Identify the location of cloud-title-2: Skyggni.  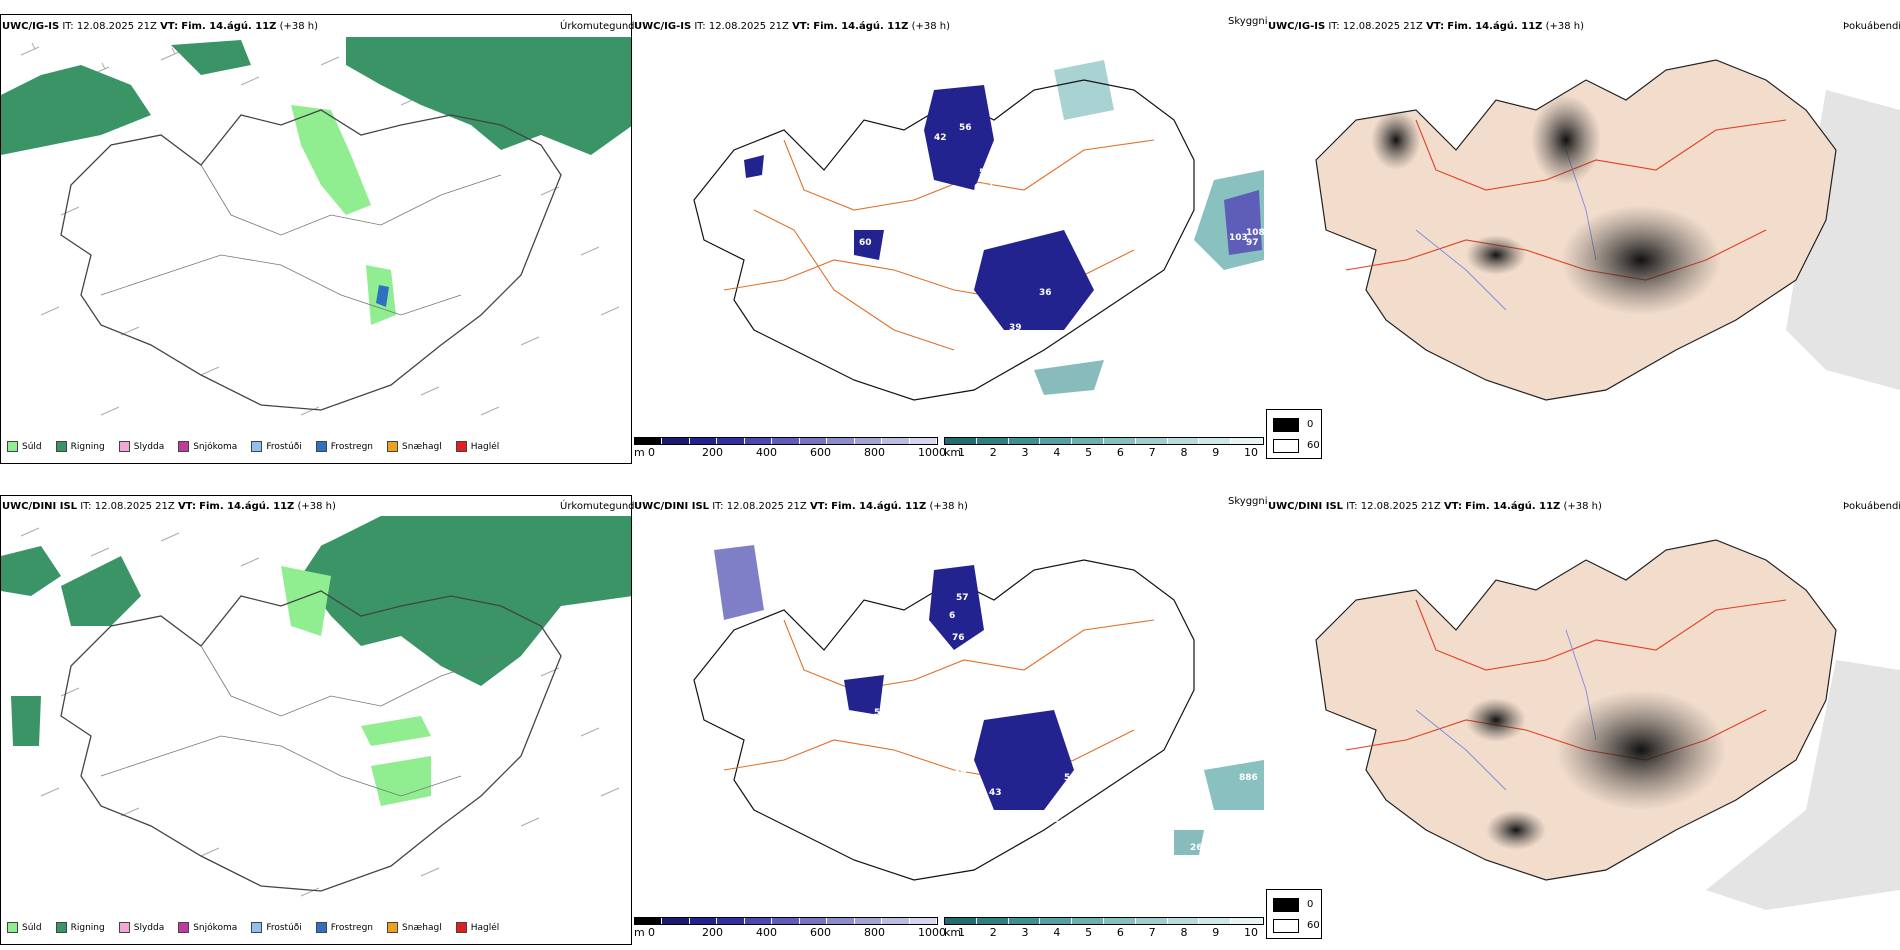
(1248, 501).